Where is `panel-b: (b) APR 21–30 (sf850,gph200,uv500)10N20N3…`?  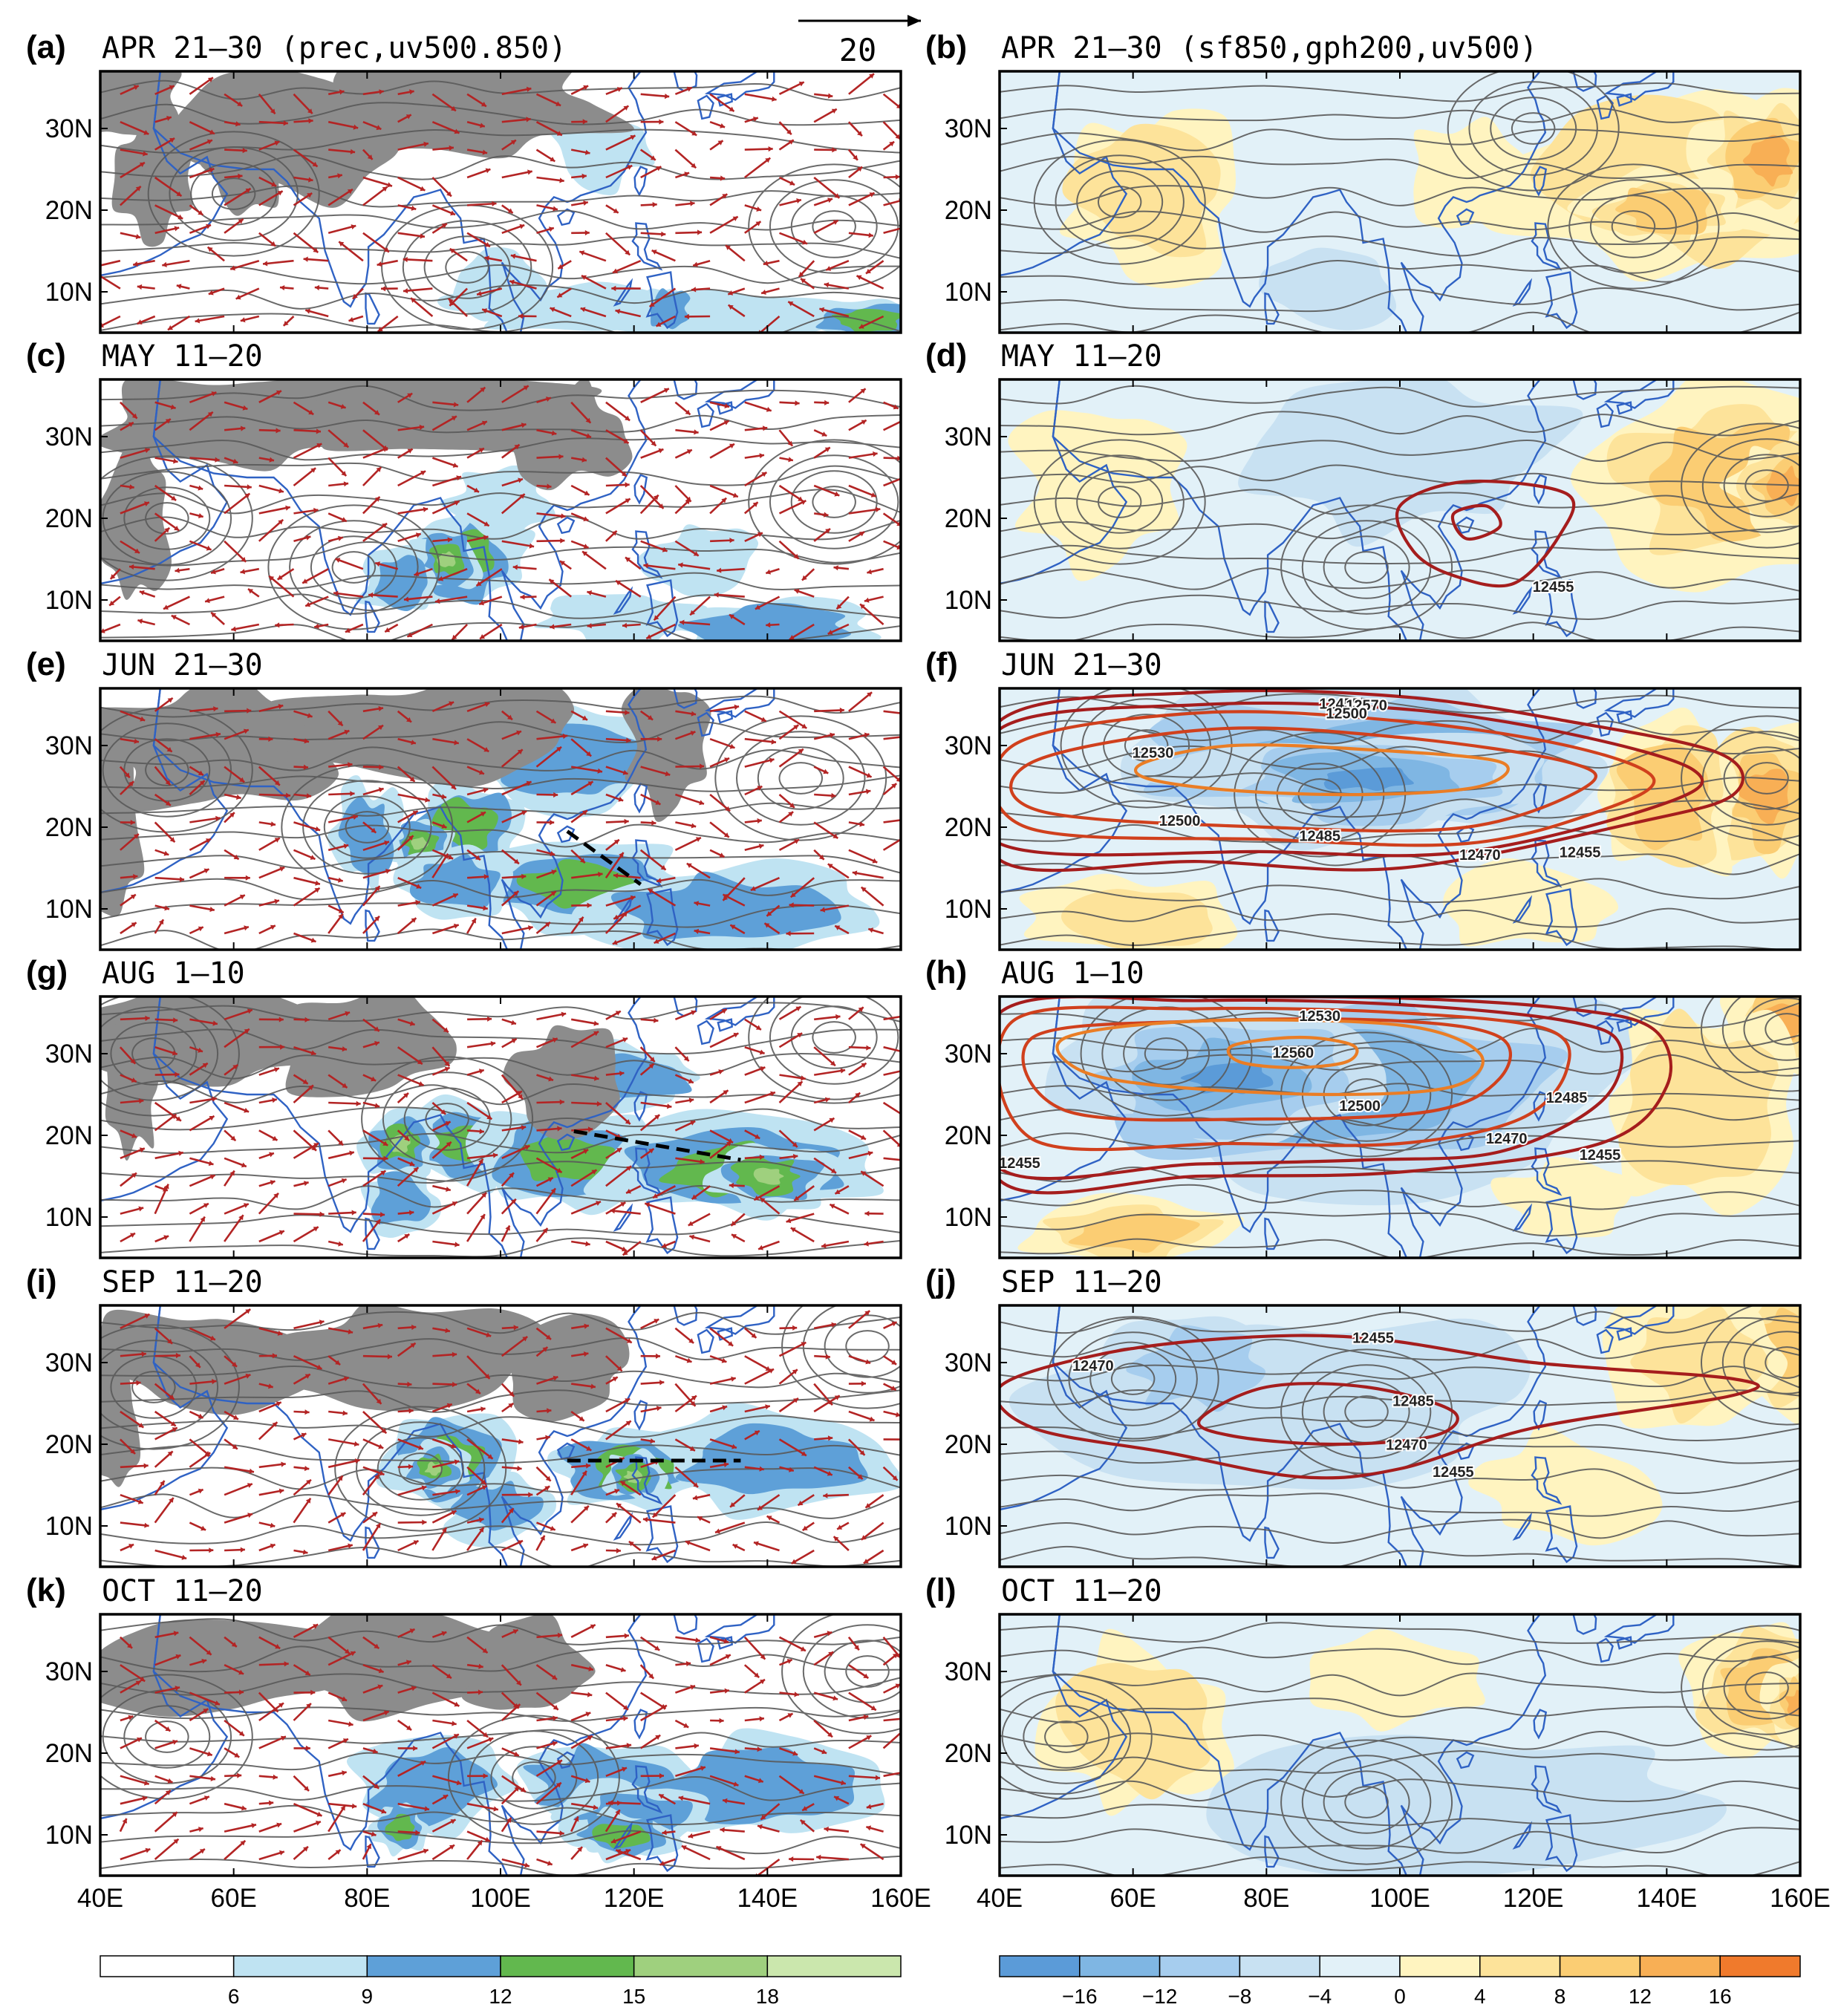 panel-b: (b) APR 21–30 (sf850,gph200,uv500)10N20N3… is located at coordinates (1363, 182).